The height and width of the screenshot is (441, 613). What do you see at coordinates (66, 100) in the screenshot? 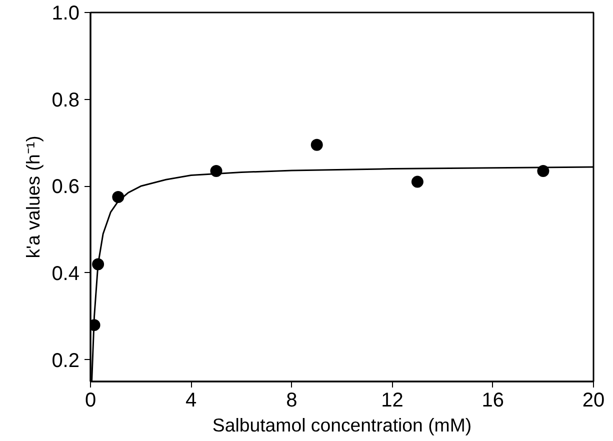
I see `y-tick-label: 0.8` at bounding box center [66, 100].